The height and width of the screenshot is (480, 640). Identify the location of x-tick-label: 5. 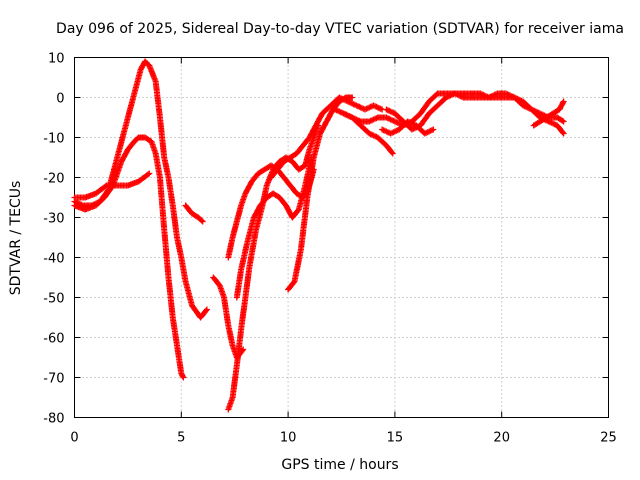
(181, 438).